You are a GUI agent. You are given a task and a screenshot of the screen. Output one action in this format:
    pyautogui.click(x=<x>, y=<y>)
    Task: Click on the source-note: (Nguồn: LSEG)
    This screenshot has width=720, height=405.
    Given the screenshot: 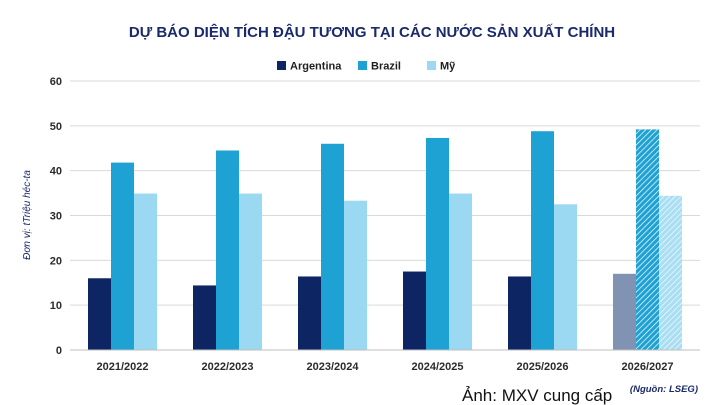 What is the action you would take?
    pyautogui.click(x=664, y=389)
    